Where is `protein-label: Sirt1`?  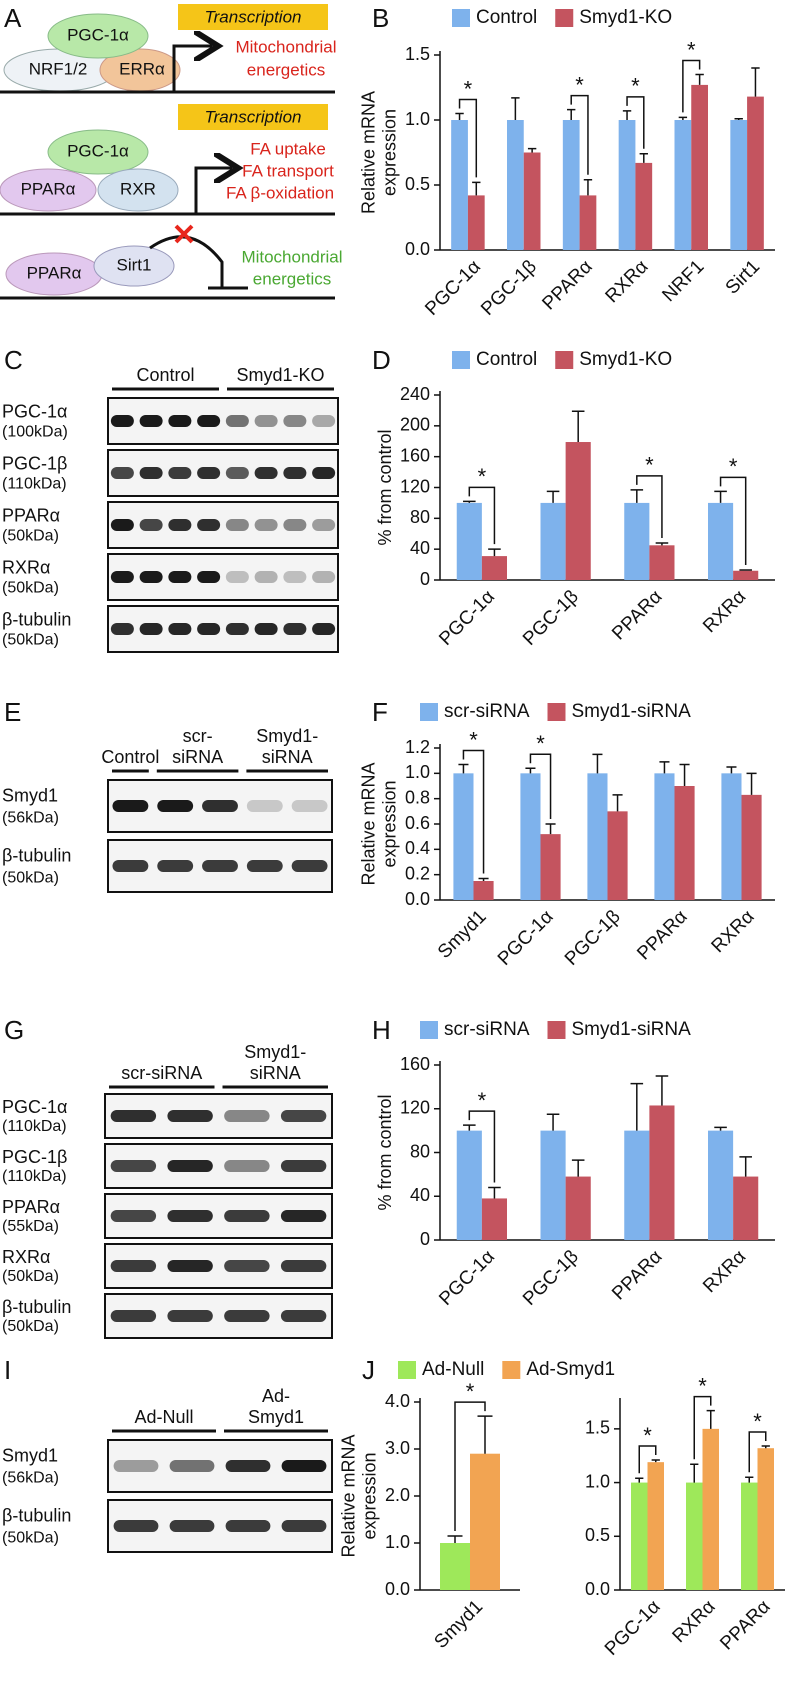
protein-label: Sirt1 is located at coordinates (134, 264).